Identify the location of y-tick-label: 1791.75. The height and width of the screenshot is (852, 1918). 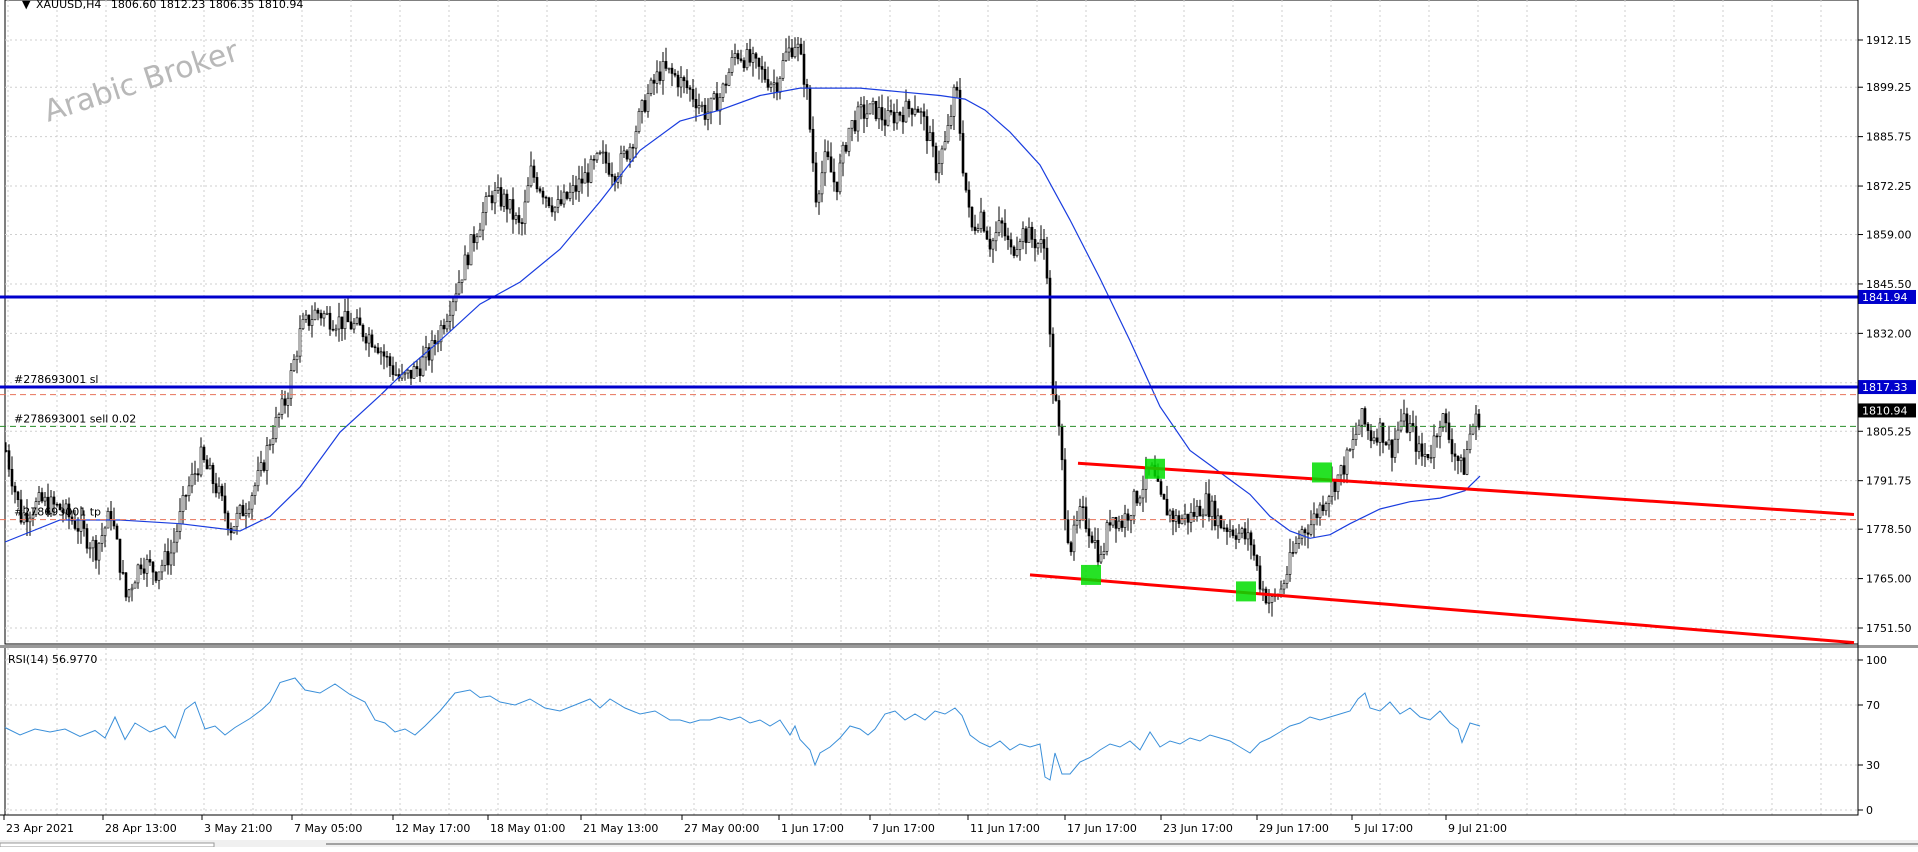
(1889, 481).